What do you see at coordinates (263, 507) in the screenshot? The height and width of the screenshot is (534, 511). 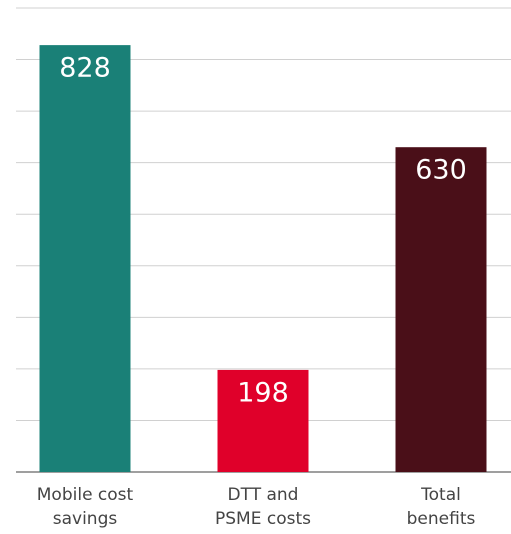 I see `x-tick-label: DTT and PSME costs` at bounding box center [263, 507].